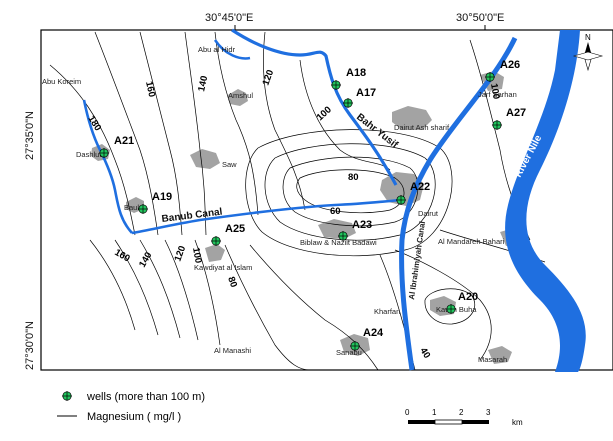  Describe the element at coordinates (338, 242) in the screenshot. I see `town-label: Biblaw & Naziit Badawi` at that location.